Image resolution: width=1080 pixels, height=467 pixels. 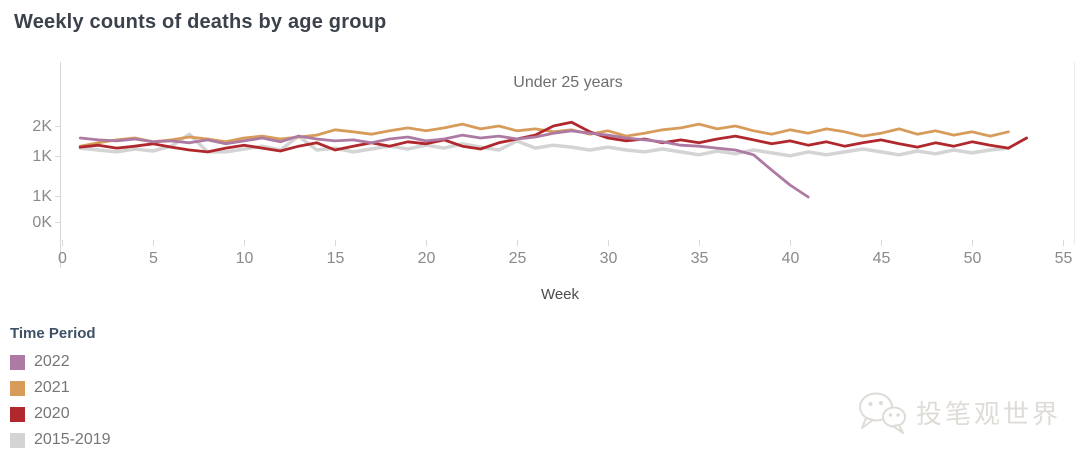 What do you see at coordinates (17, 414) in the screenshot?
I see `legend-swatch-2020` at bounding box center [17, 414].